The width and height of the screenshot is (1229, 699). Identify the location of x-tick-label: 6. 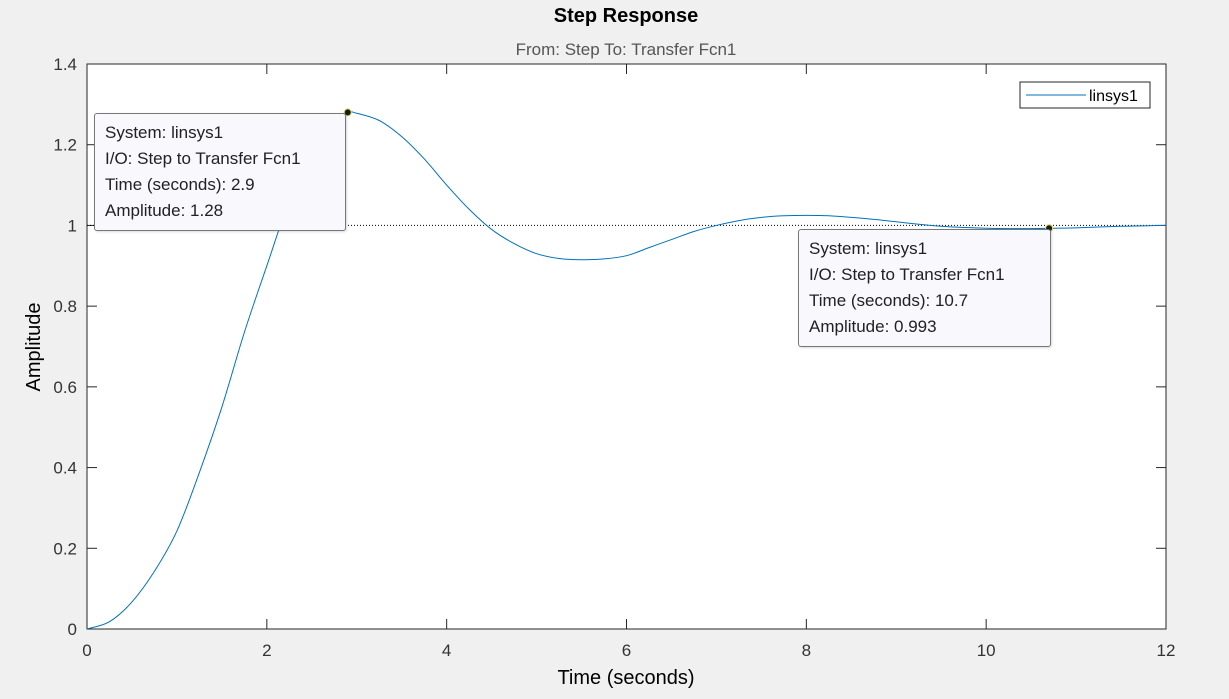
(626, 650).